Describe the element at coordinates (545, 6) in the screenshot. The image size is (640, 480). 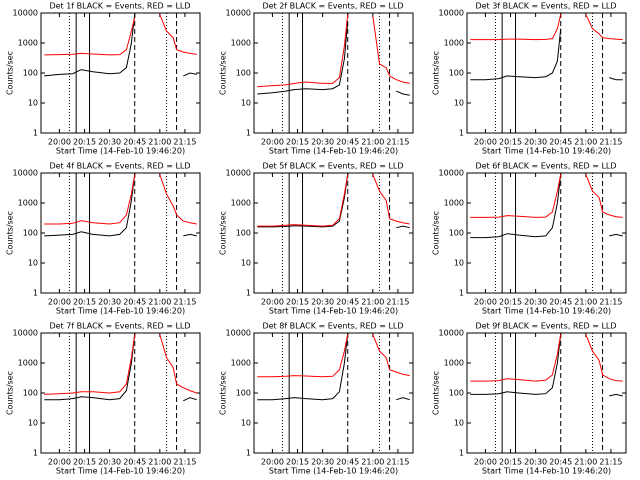
I see `chart-title: Det 3f BLACK = Events, RED = LLD` at that location.